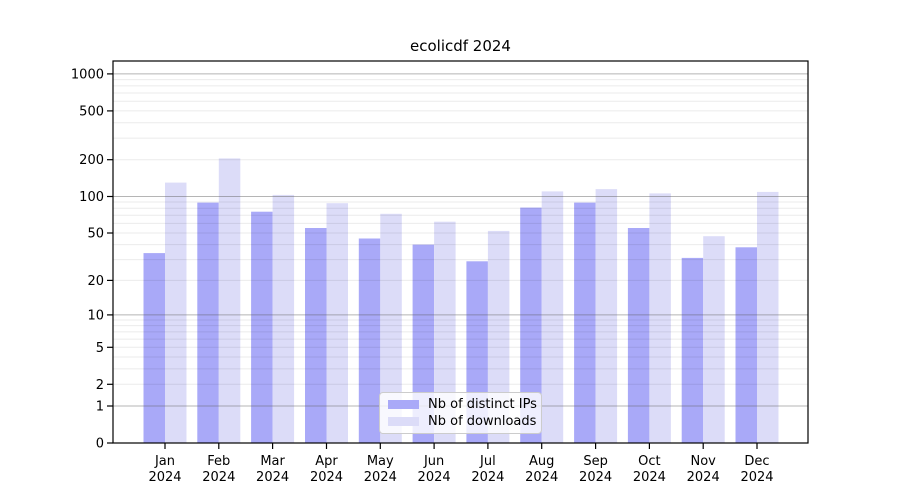 Image resolution: width=900 pixels, height=500 pixels. Describe the element at coordinates (756, 461) in the screenshot. I see `x-tick-label-month: Dec` at that location.